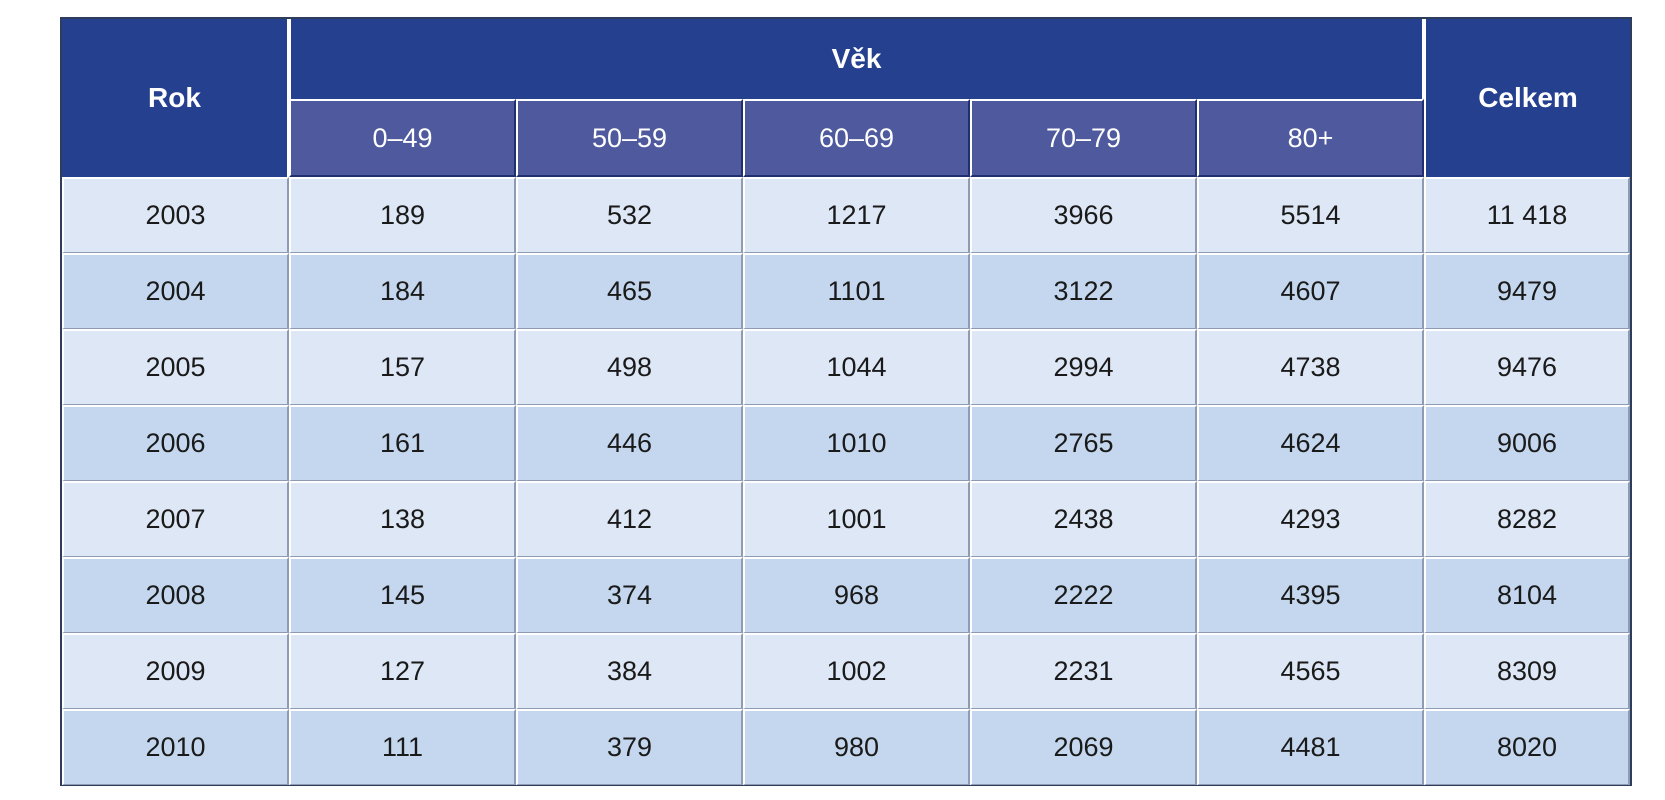  Describe the element at coordinates (1310, 291) in the screenshot. I see `cell-value: 4607` at that location.